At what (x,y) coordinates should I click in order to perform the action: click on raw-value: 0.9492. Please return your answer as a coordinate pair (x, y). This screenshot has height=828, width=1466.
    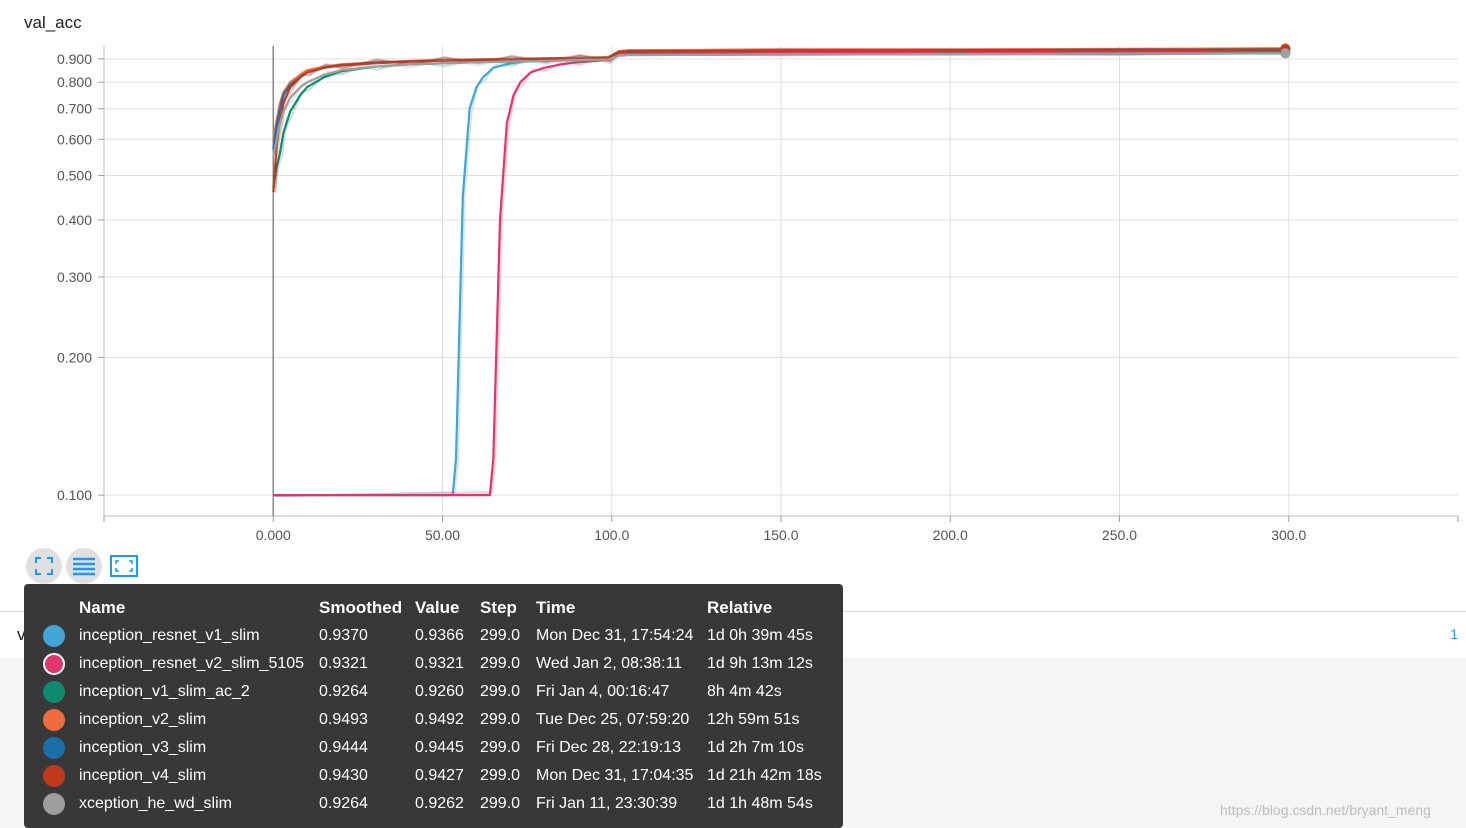
    Looking at the image, I should click on (439, 719).